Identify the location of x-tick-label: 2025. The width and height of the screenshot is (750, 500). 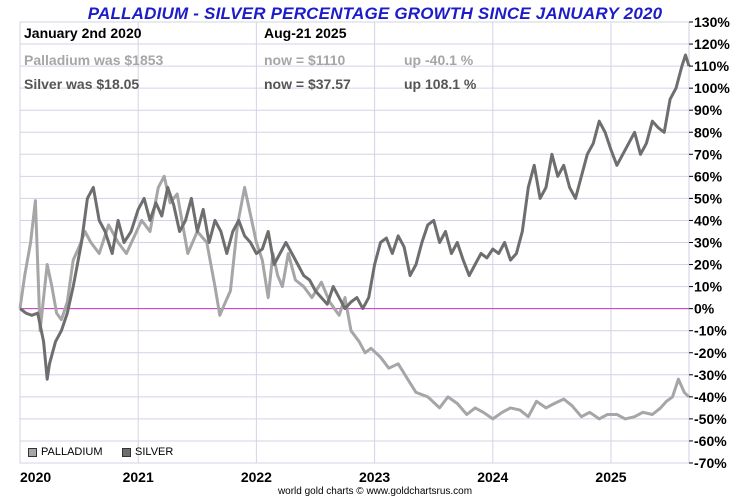
(610, 477).